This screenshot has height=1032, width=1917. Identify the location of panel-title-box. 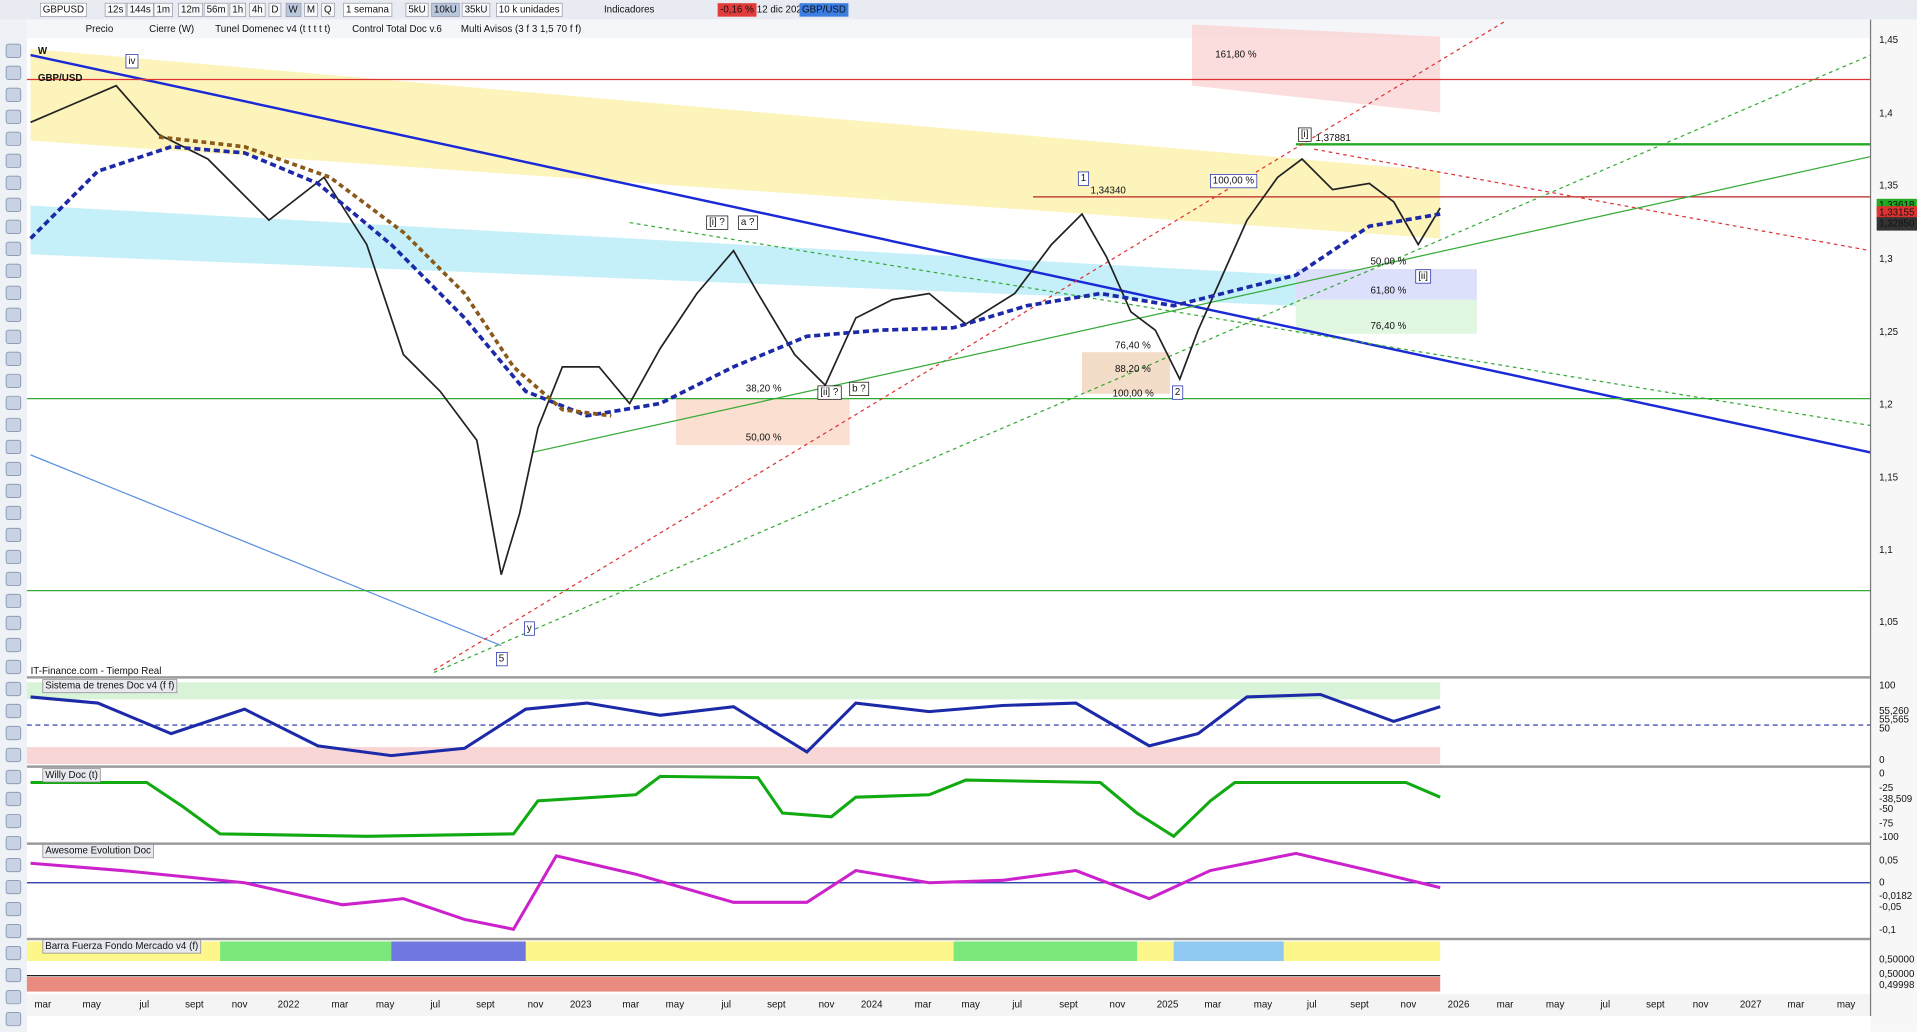
(98, 851).